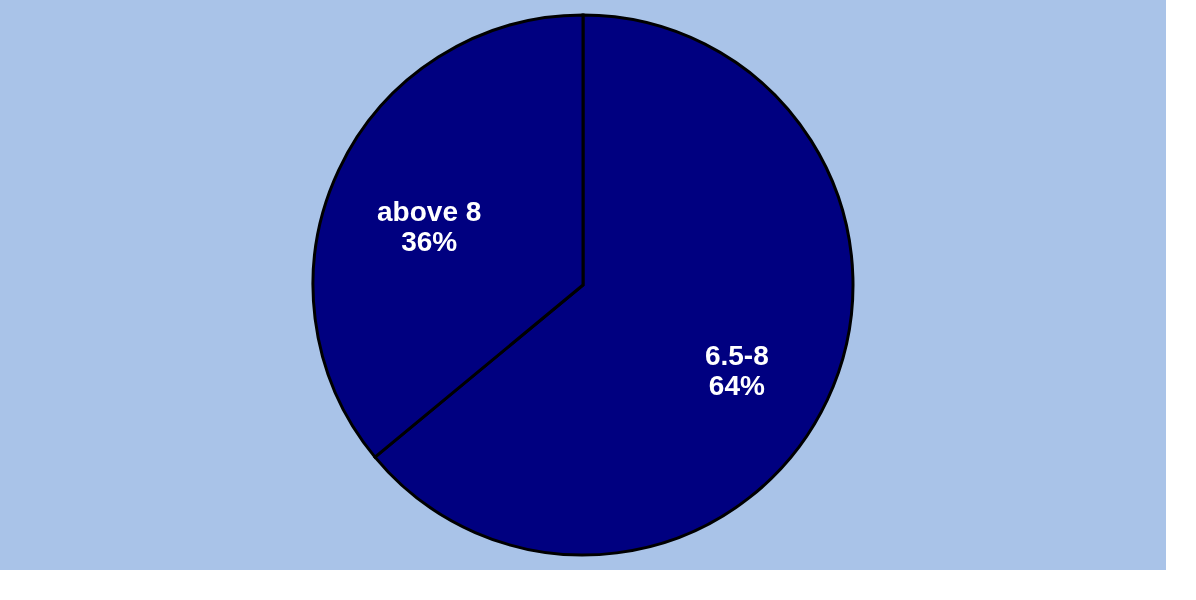 The image size is (1196, 600). I want to click on data-label: 36%, so click(429, 241).